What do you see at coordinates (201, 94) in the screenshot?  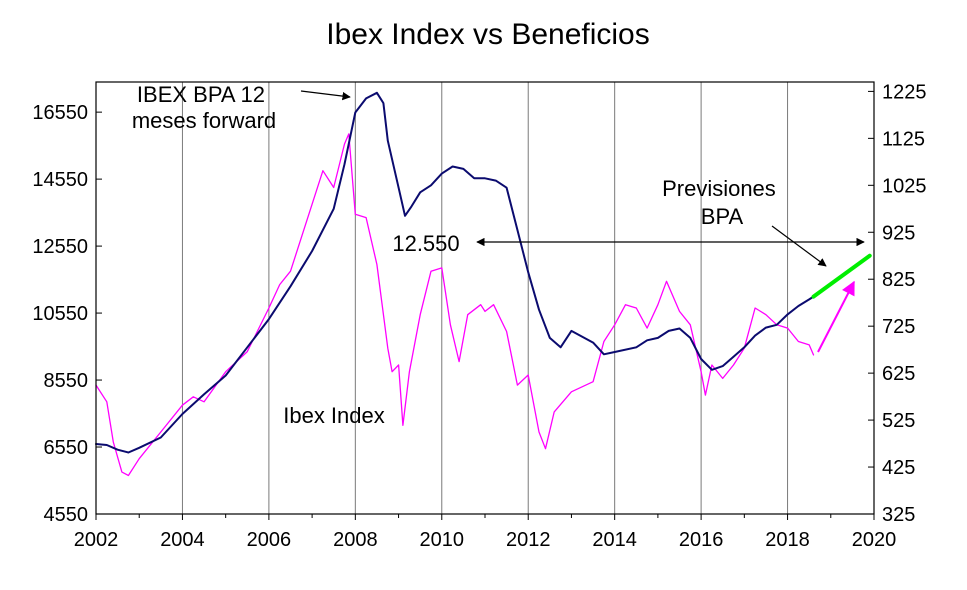 I see `bpa-label-line-1: IBEX BPA 12` at bounding box center [201, 94].